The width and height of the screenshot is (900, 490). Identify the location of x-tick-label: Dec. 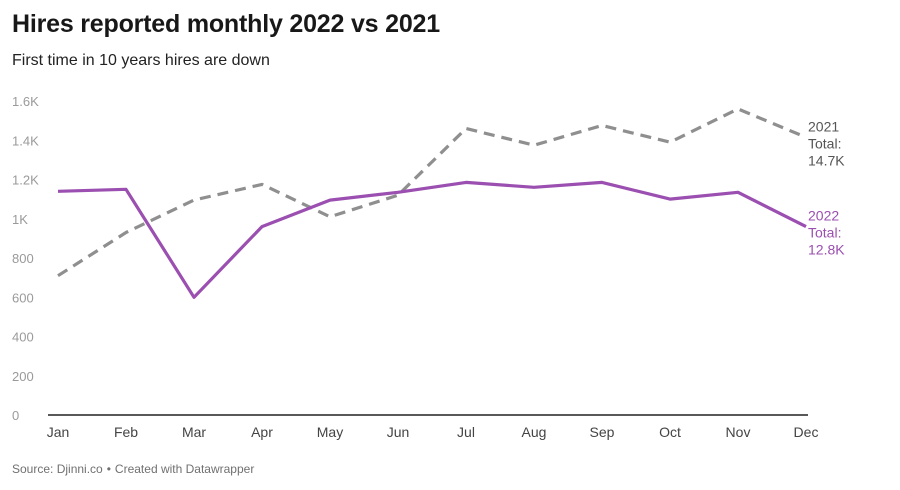
(806, 432).